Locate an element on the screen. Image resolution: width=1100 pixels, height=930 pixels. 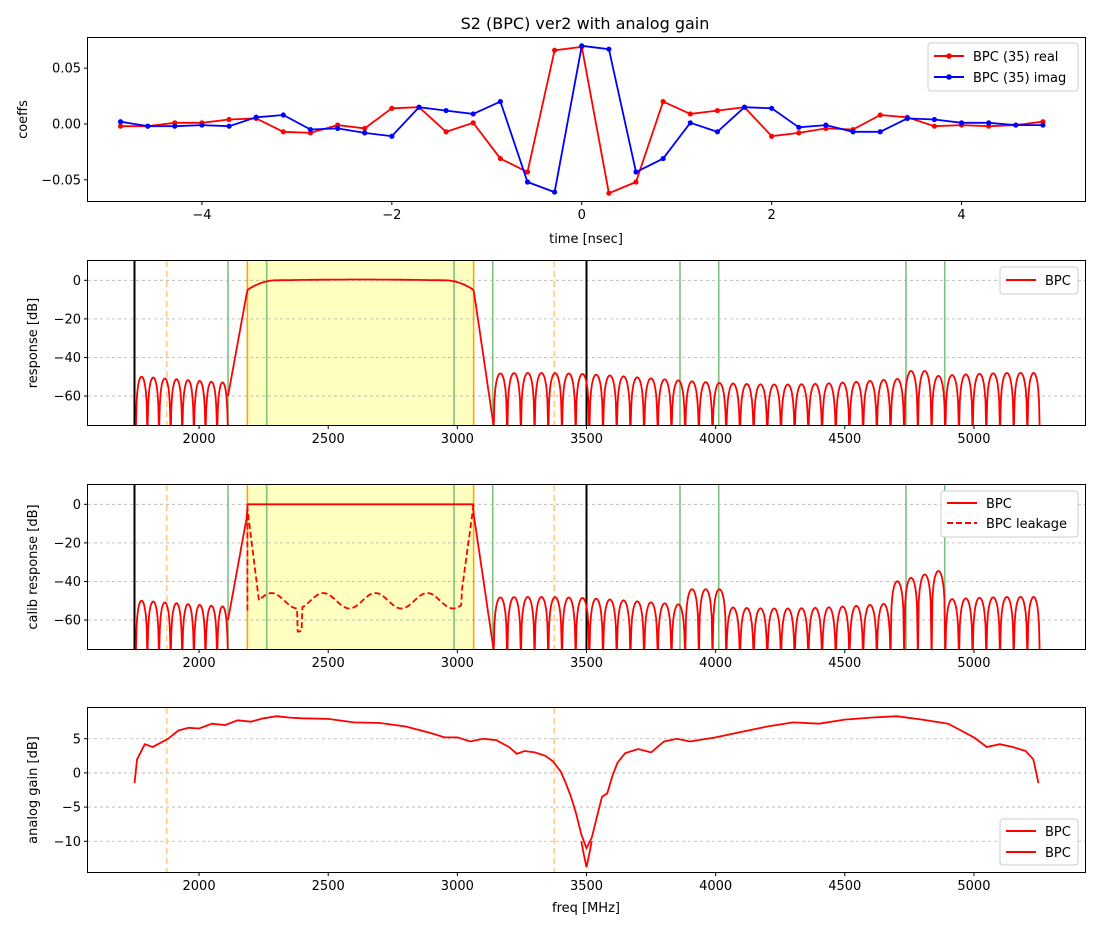
response-legend-box is located at coordinates (1039, 280).